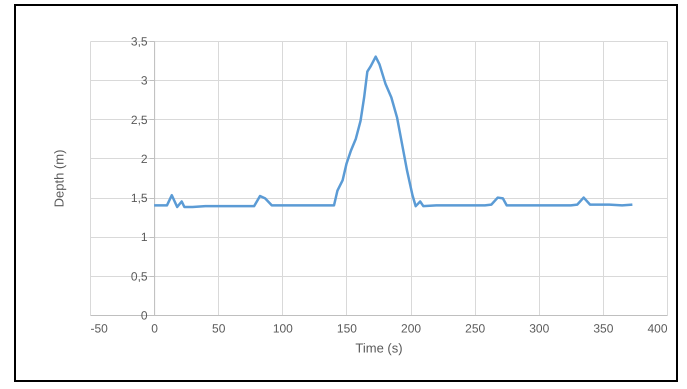  Describe the element at coordinates (411, 329) in the screenshot. I see `x-tick-label: 200` at that location.